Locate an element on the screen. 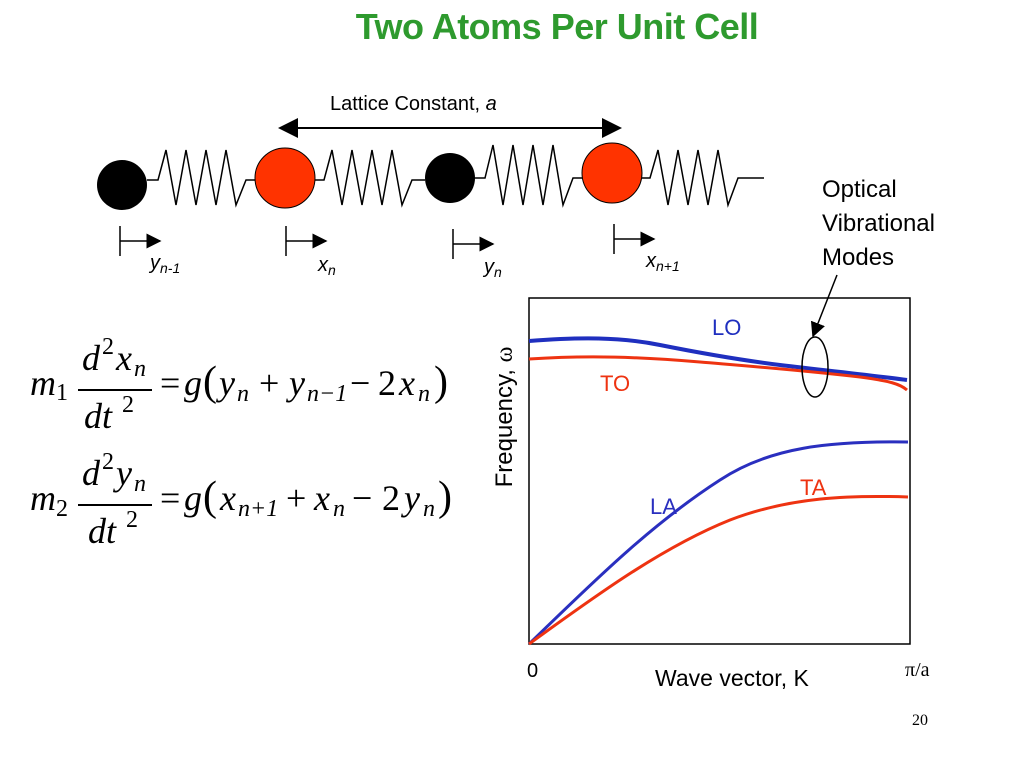  lo-branch is located at coordinates (718, 359).